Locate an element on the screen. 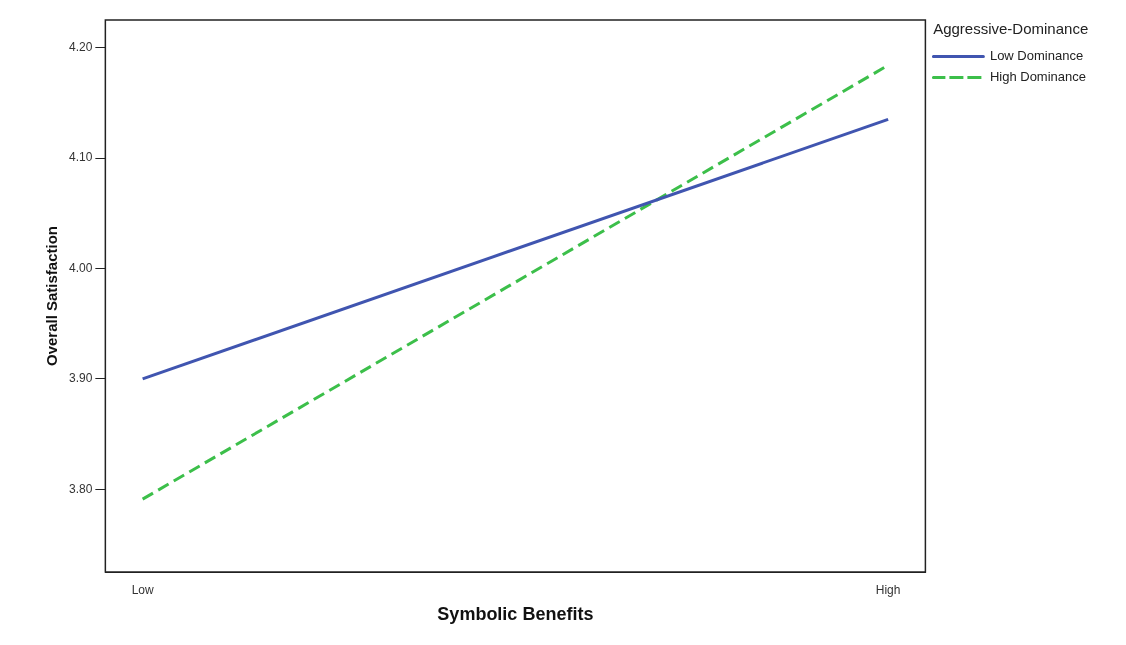  legend-label: High Dominance is located at coordinates (1038, 77).